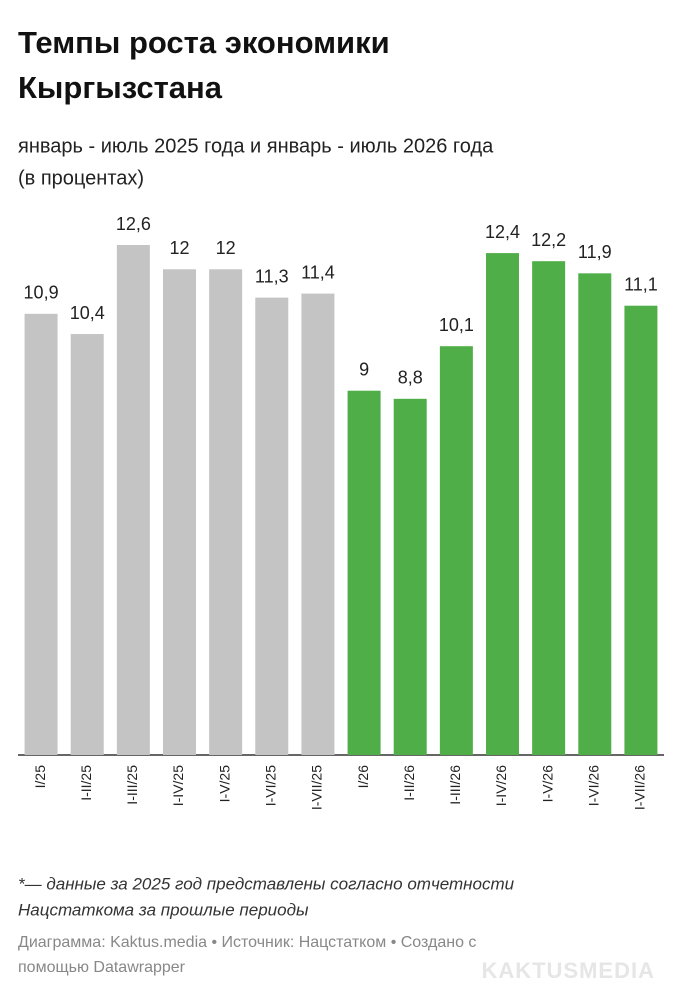 This screenshot has width=683, height=1000. Describe the element at coordinates (272, 276) in the screenshot. I see `value-label: 11,3` at that location.